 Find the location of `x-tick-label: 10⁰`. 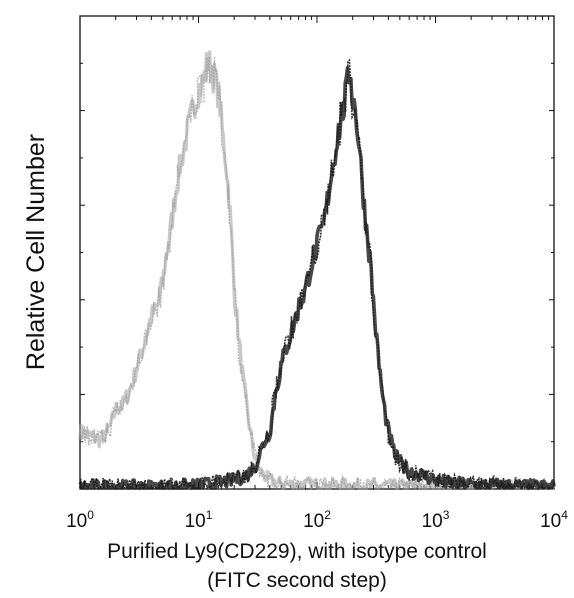

x-tick-label: 10⁰ is located at coordinates (80, 520).